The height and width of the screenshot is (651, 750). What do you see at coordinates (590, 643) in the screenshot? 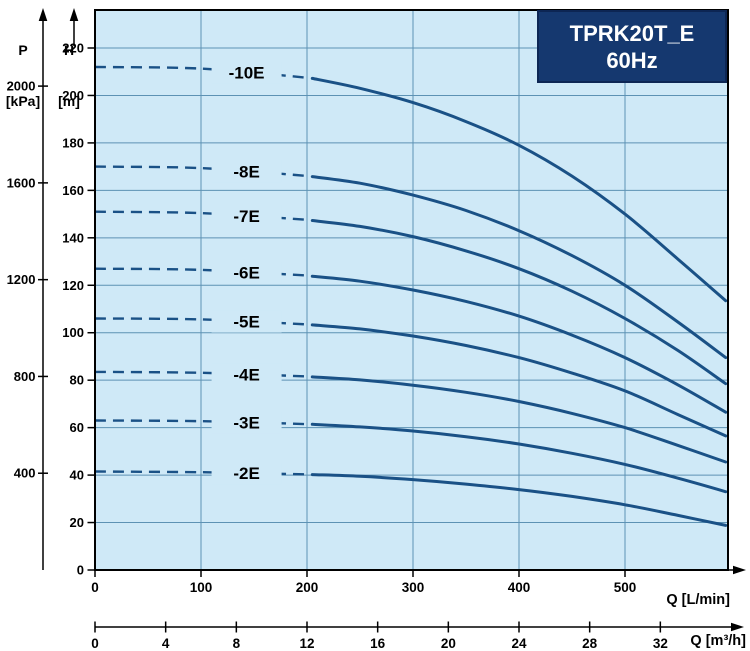
I see `flow-m3h-tick-label: 28` at bounding box center [590, 643].